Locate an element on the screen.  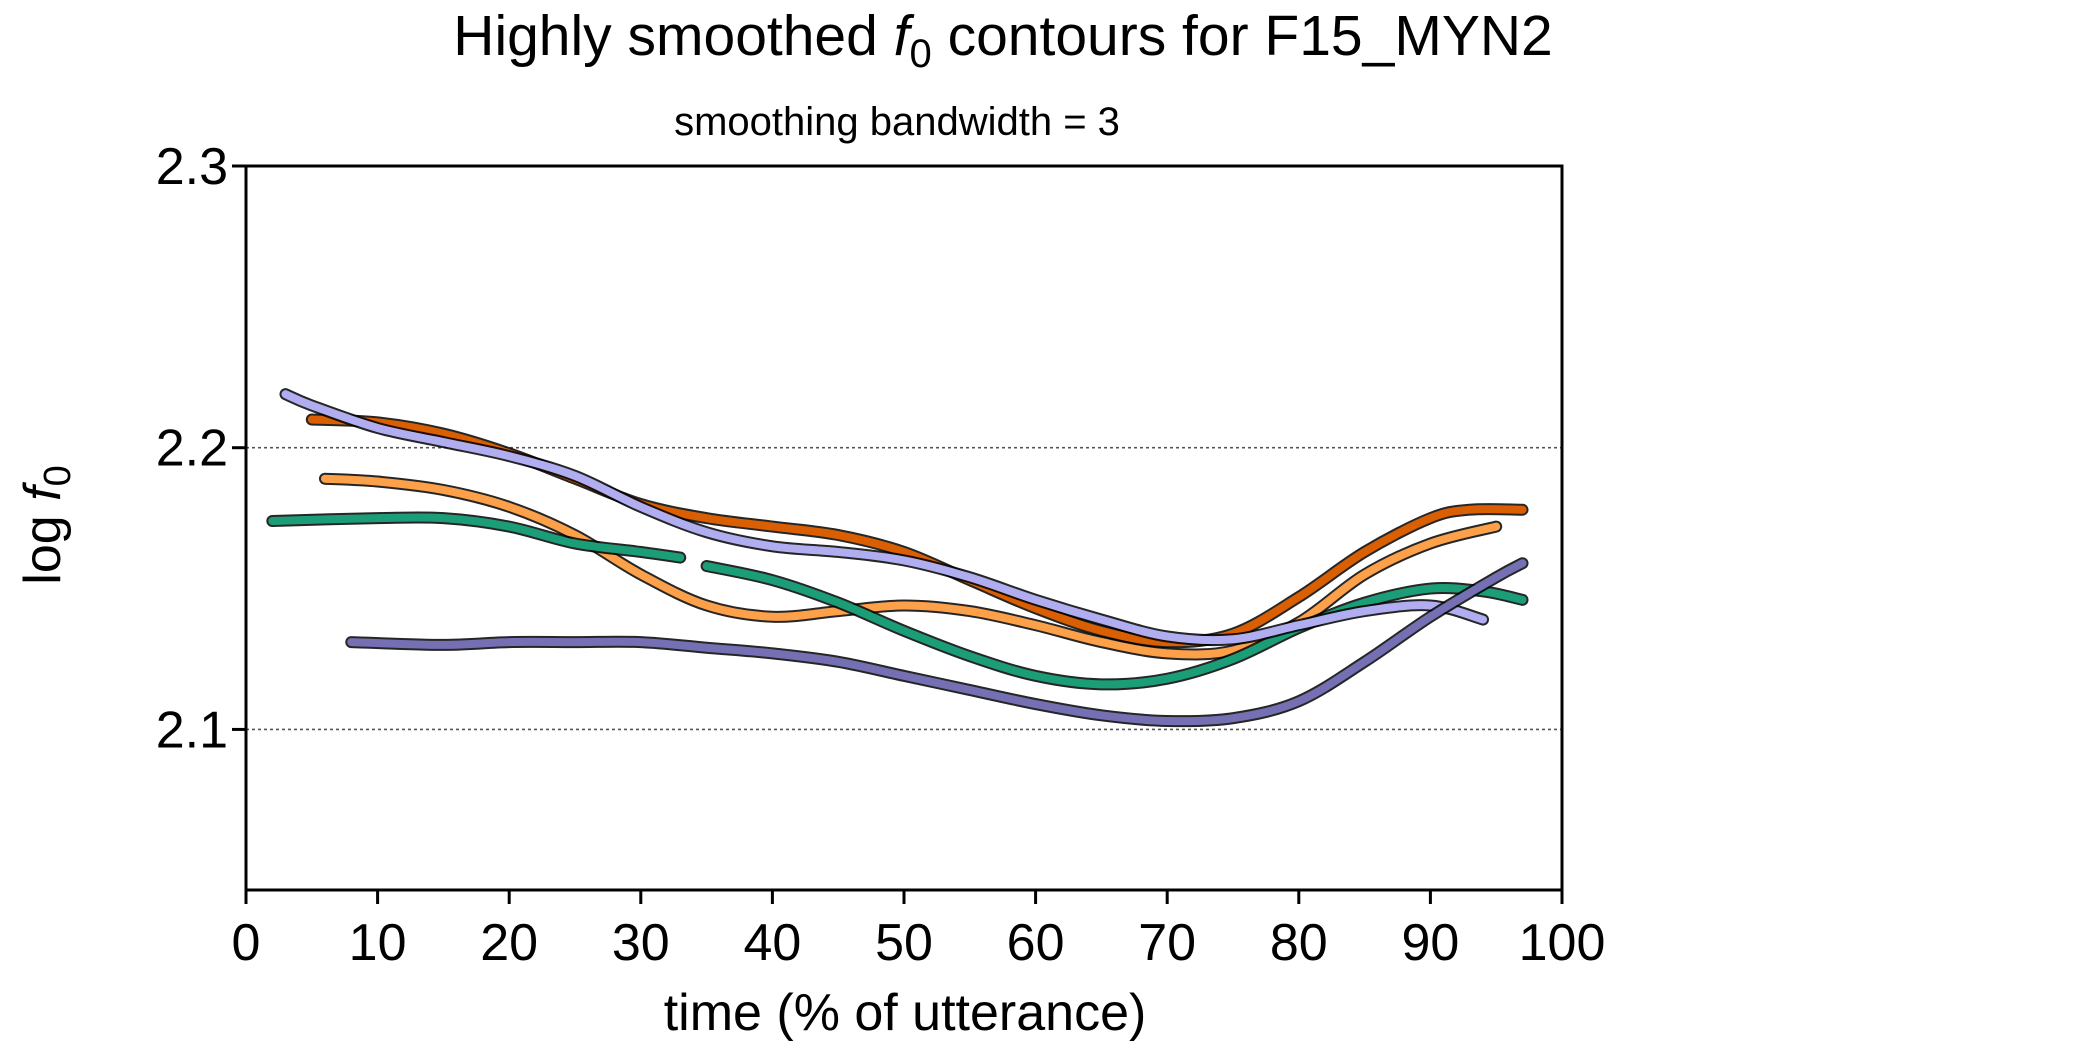
x-tick-label-6: 60 is located at coordinates (1036, 943).